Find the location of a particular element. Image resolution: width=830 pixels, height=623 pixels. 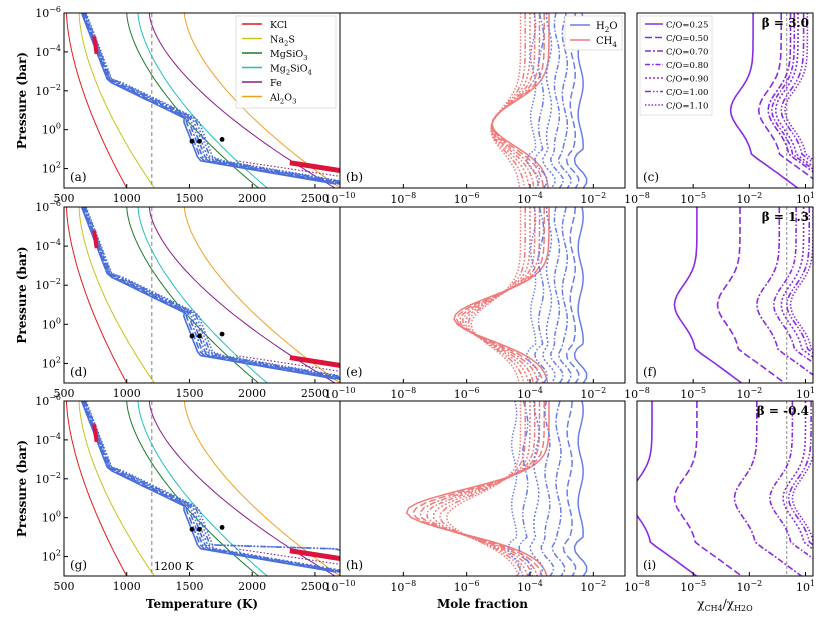

panel-i: β = -0.4 (i) 10−8 10−5 10−2 101 is located at coordinates (719, 497).